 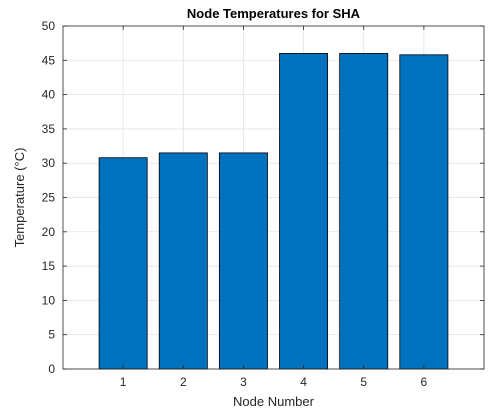 What do you see at coordinates (49, 232) in the screenshot?
I see `y-tick-label: 20` at bounding box center [49, 232].